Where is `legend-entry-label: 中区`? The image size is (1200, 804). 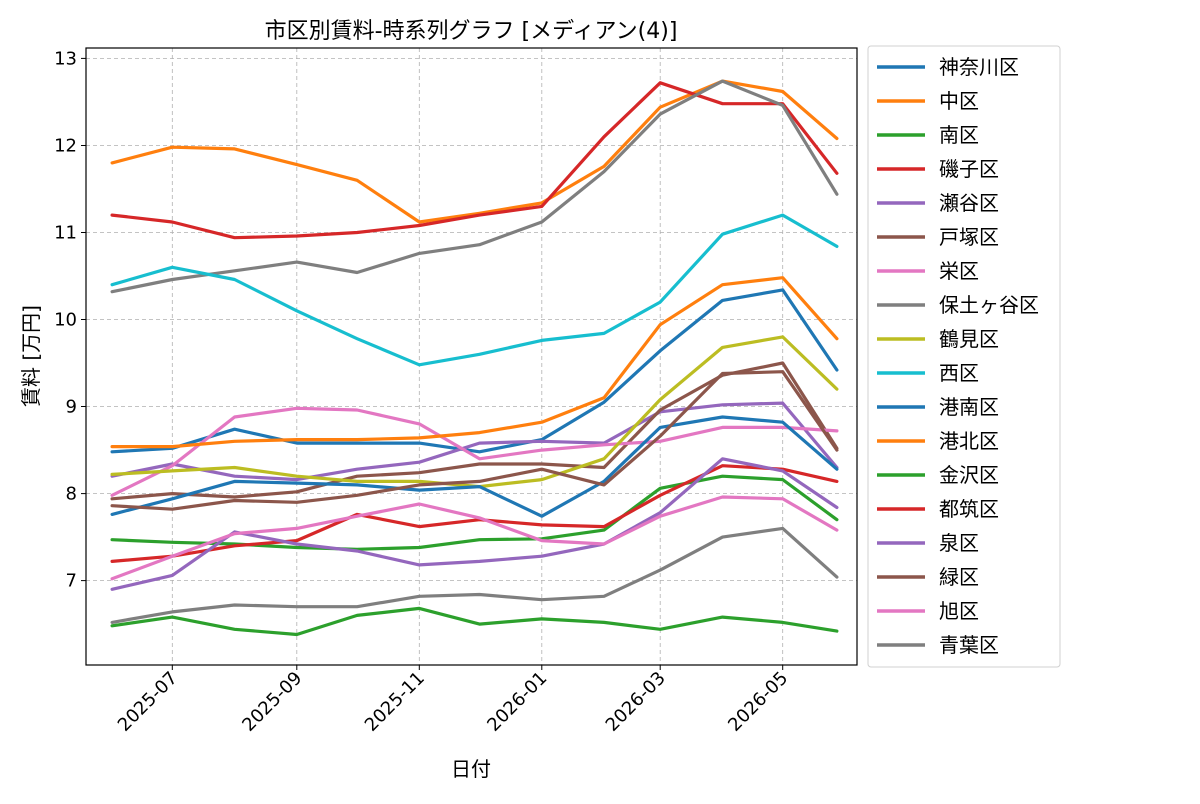
legend-entry-label: 中区 is located at coordinates (959, 101).